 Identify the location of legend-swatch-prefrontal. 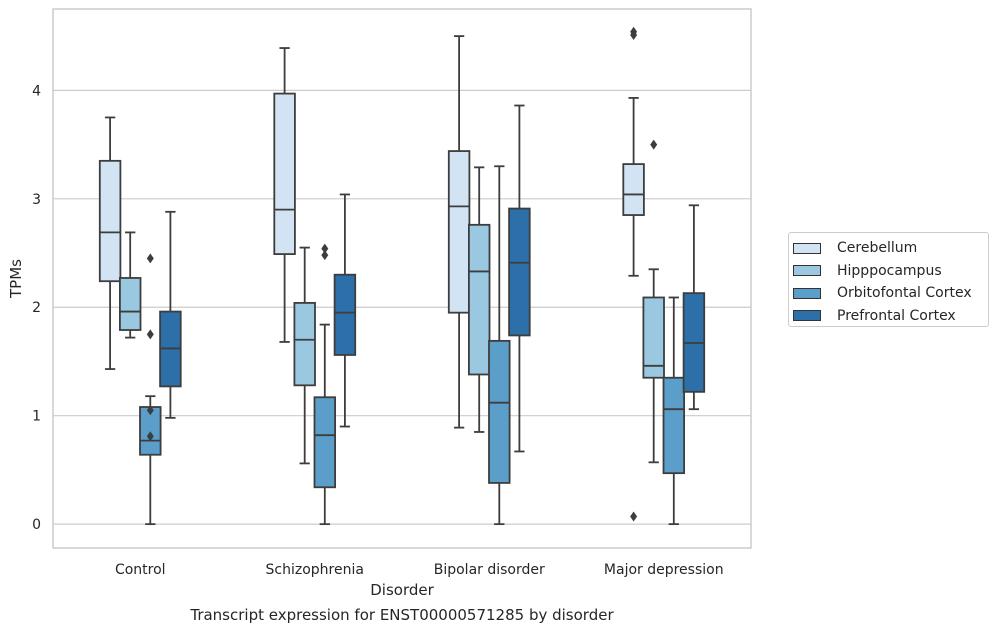
(807, 316).